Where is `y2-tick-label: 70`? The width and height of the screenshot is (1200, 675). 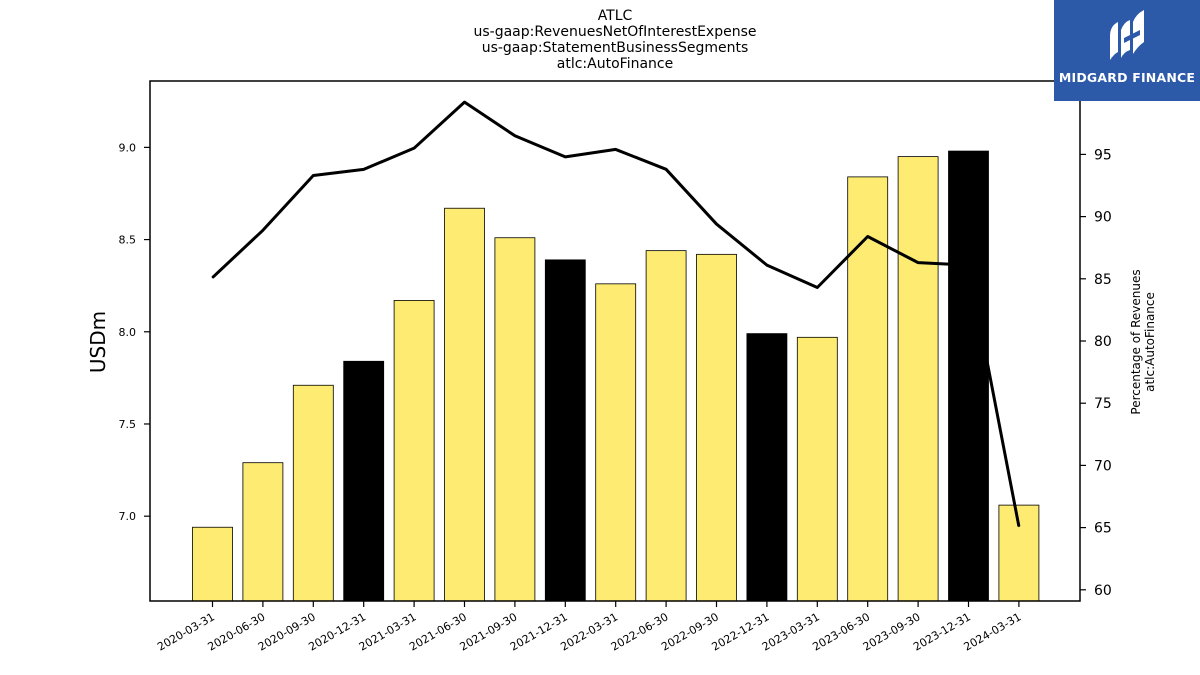 y2-tick-label: 70 is located at coordinates (1103, 466).